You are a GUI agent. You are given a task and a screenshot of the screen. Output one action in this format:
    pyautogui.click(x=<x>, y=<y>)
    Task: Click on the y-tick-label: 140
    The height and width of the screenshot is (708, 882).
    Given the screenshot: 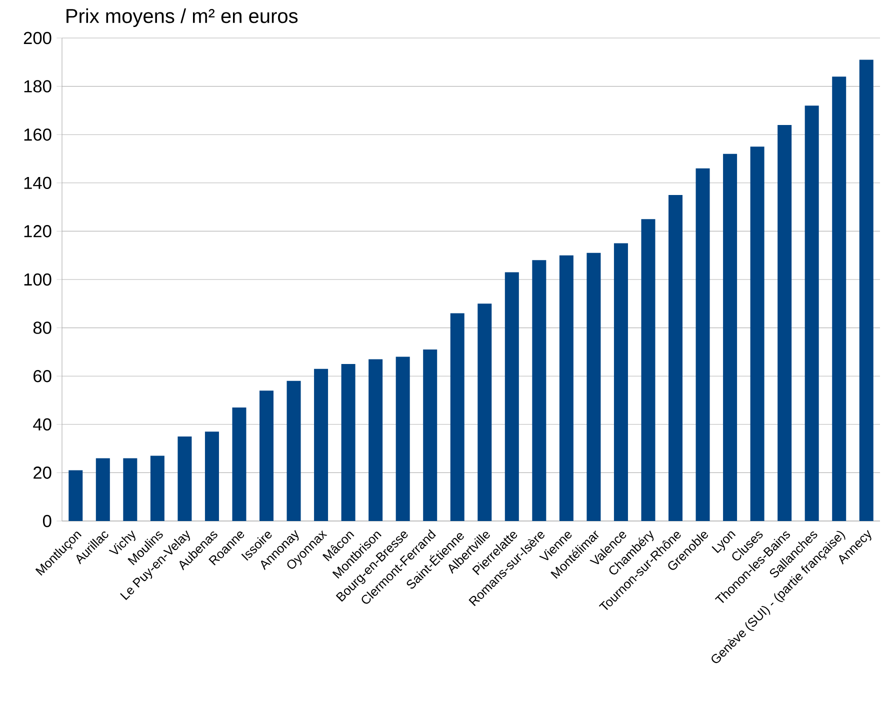 What is the action you would take?
    pyautogui.click(x=38, y=183)
    